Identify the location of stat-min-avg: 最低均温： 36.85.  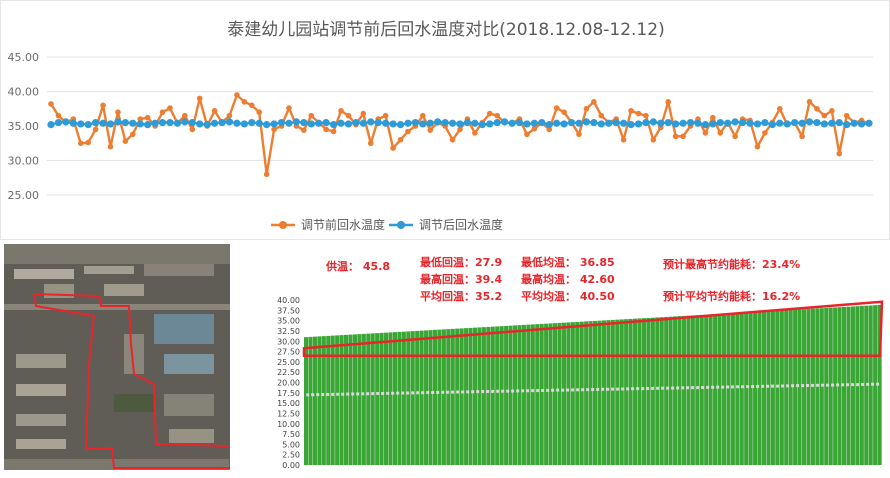
(568, 262).